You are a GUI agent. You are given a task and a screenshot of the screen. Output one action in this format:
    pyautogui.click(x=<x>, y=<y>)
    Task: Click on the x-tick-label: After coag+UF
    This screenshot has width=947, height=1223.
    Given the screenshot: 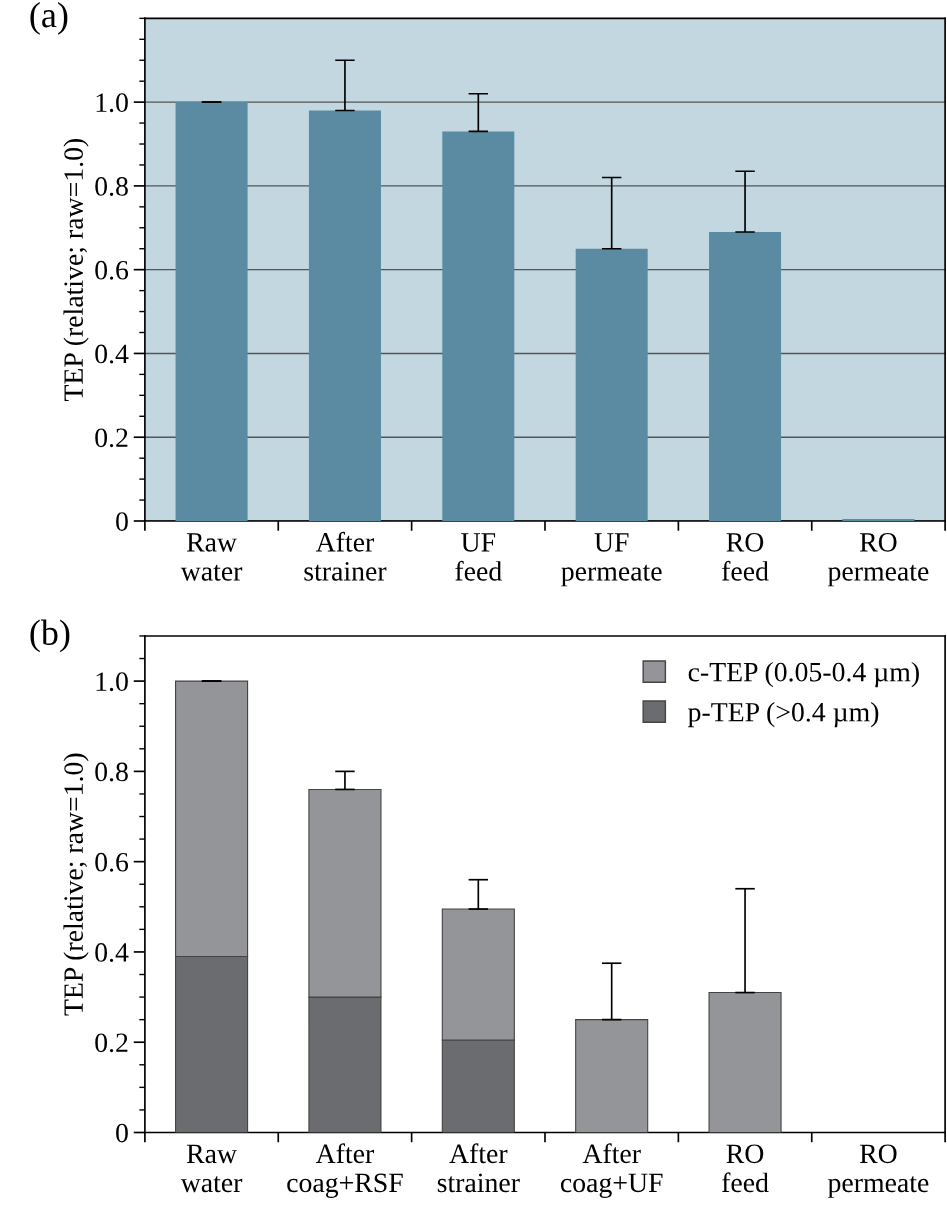 What is the action you would take?
    pyautogui.click(x=611, y=1170)
    